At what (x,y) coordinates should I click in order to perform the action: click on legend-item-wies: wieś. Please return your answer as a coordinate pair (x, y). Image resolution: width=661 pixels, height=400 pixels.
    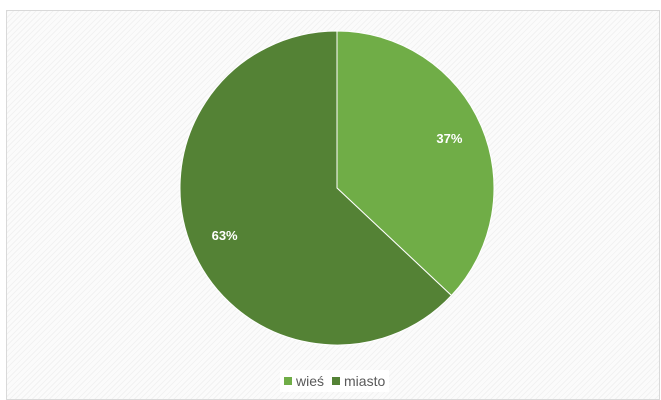
    Looking at the image, I should click on (304, 381).